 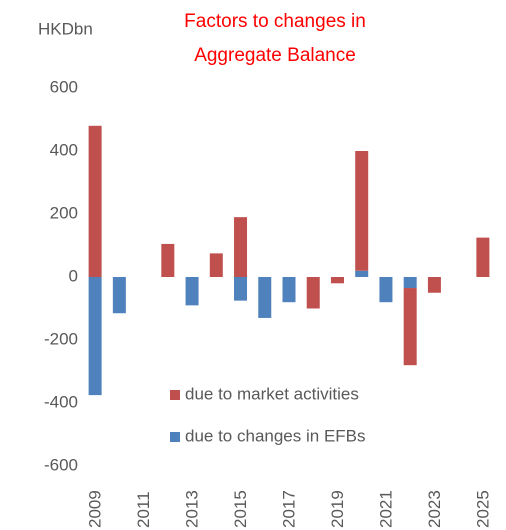 What do you see at coordinates (73, 275) in the screenshot?
I see `y-tick-label: 0` at bounding box center [73, 275].